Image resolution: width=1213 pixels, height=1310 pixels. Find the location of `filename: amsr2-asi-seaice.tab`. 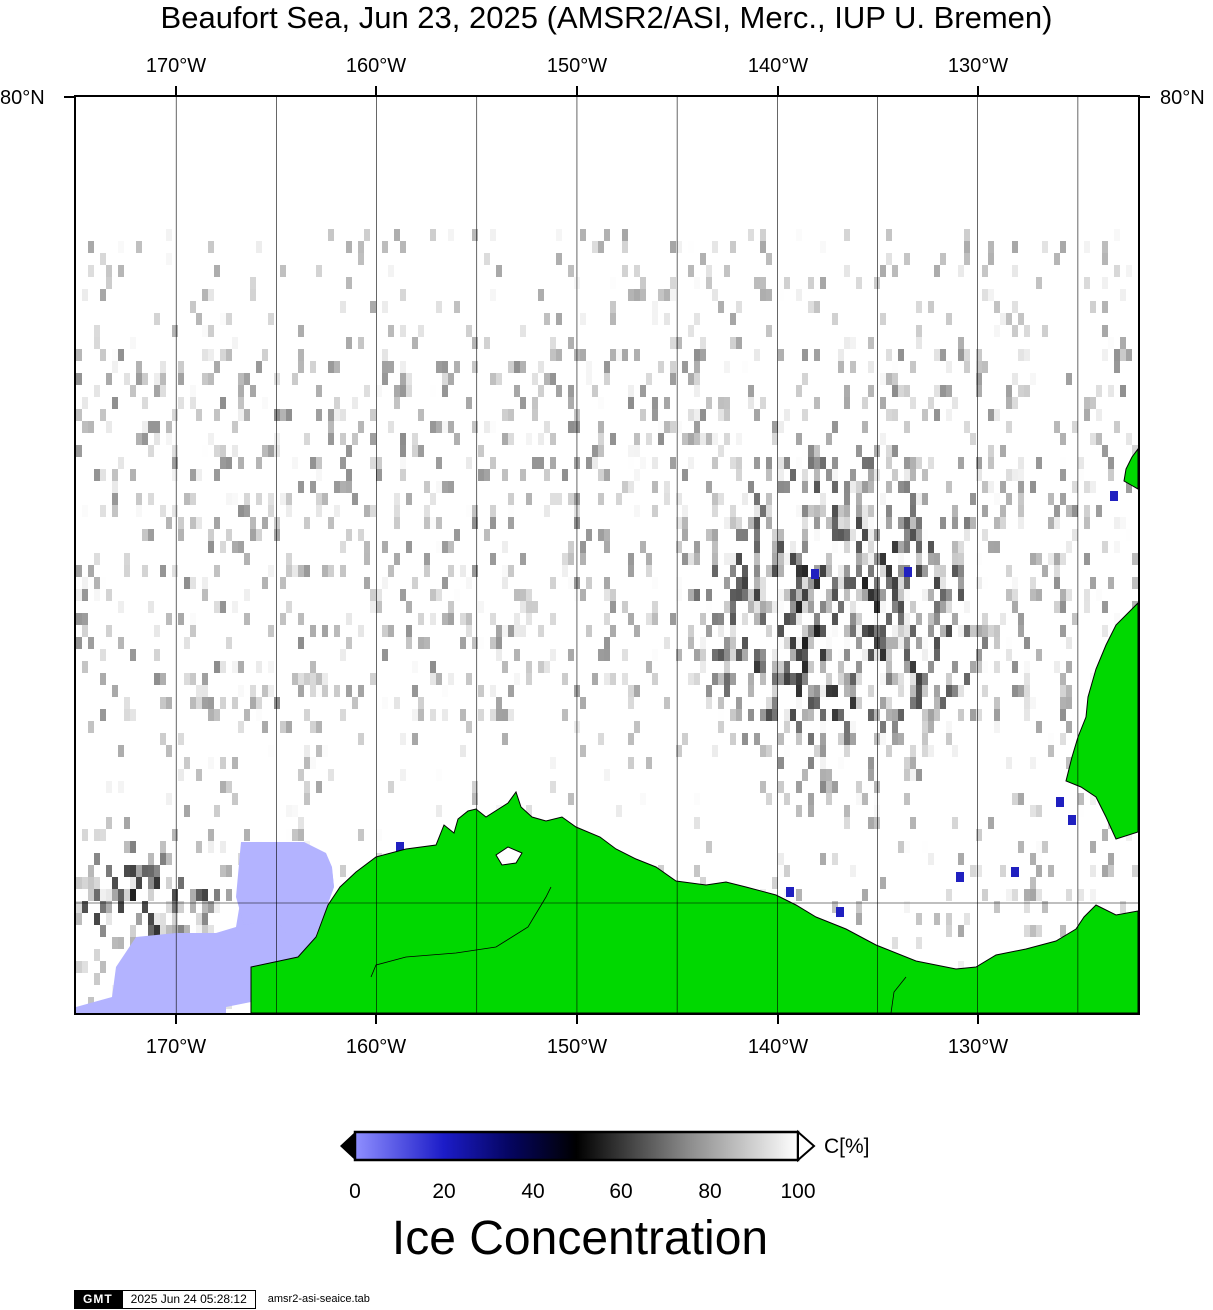

filename: amsr2-asi-seaice.tab is located at coordinates (318, 1299).